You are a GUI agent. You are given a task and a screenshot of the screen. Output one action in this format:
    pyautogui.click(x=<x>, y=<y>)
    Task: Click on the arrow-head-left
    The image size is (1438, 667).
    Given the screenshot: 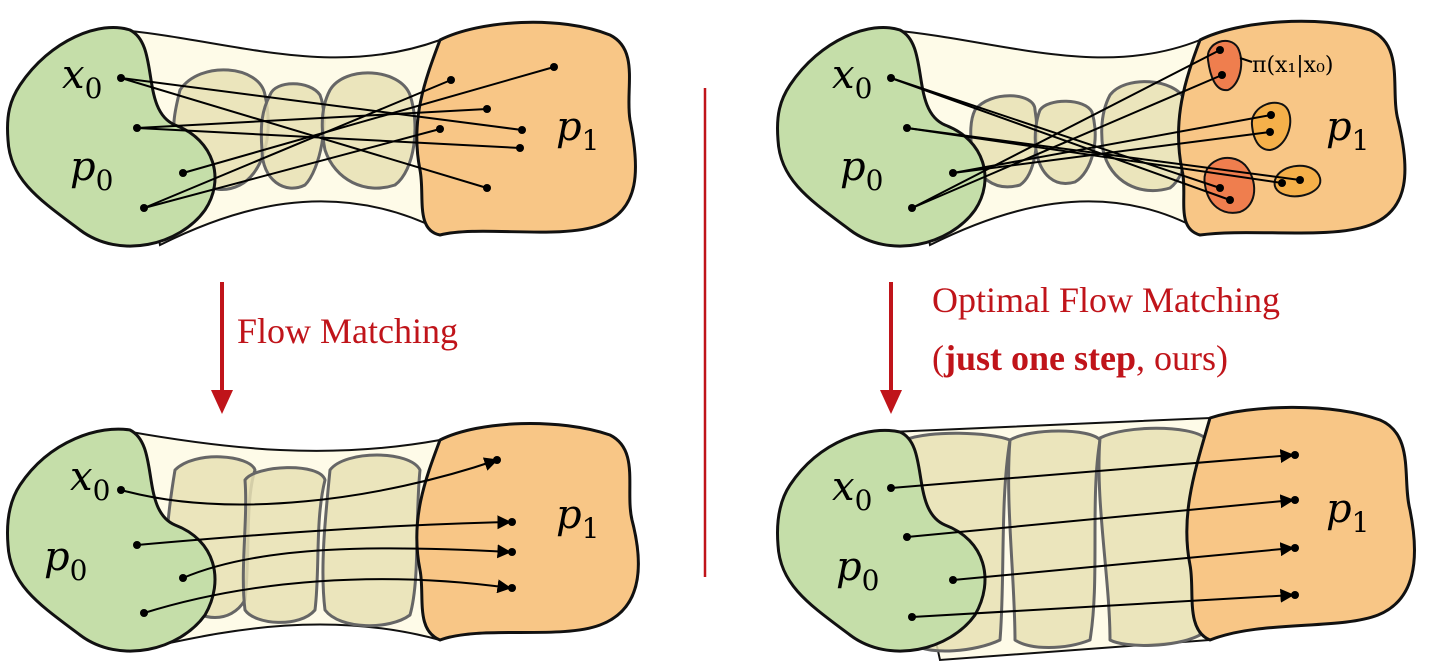 What is the action you would take?
    pyautogui.click(x=222, y=402)
    